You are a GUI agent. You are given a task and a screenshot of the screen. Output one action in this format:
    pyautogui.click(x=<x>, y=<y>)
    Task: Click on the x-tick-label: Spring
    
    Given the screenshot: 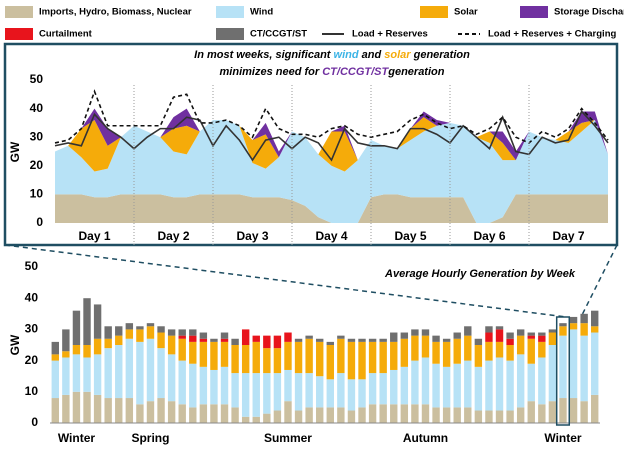 What is the action you would take?
    pyautogui.click(x=150, y=438)
    